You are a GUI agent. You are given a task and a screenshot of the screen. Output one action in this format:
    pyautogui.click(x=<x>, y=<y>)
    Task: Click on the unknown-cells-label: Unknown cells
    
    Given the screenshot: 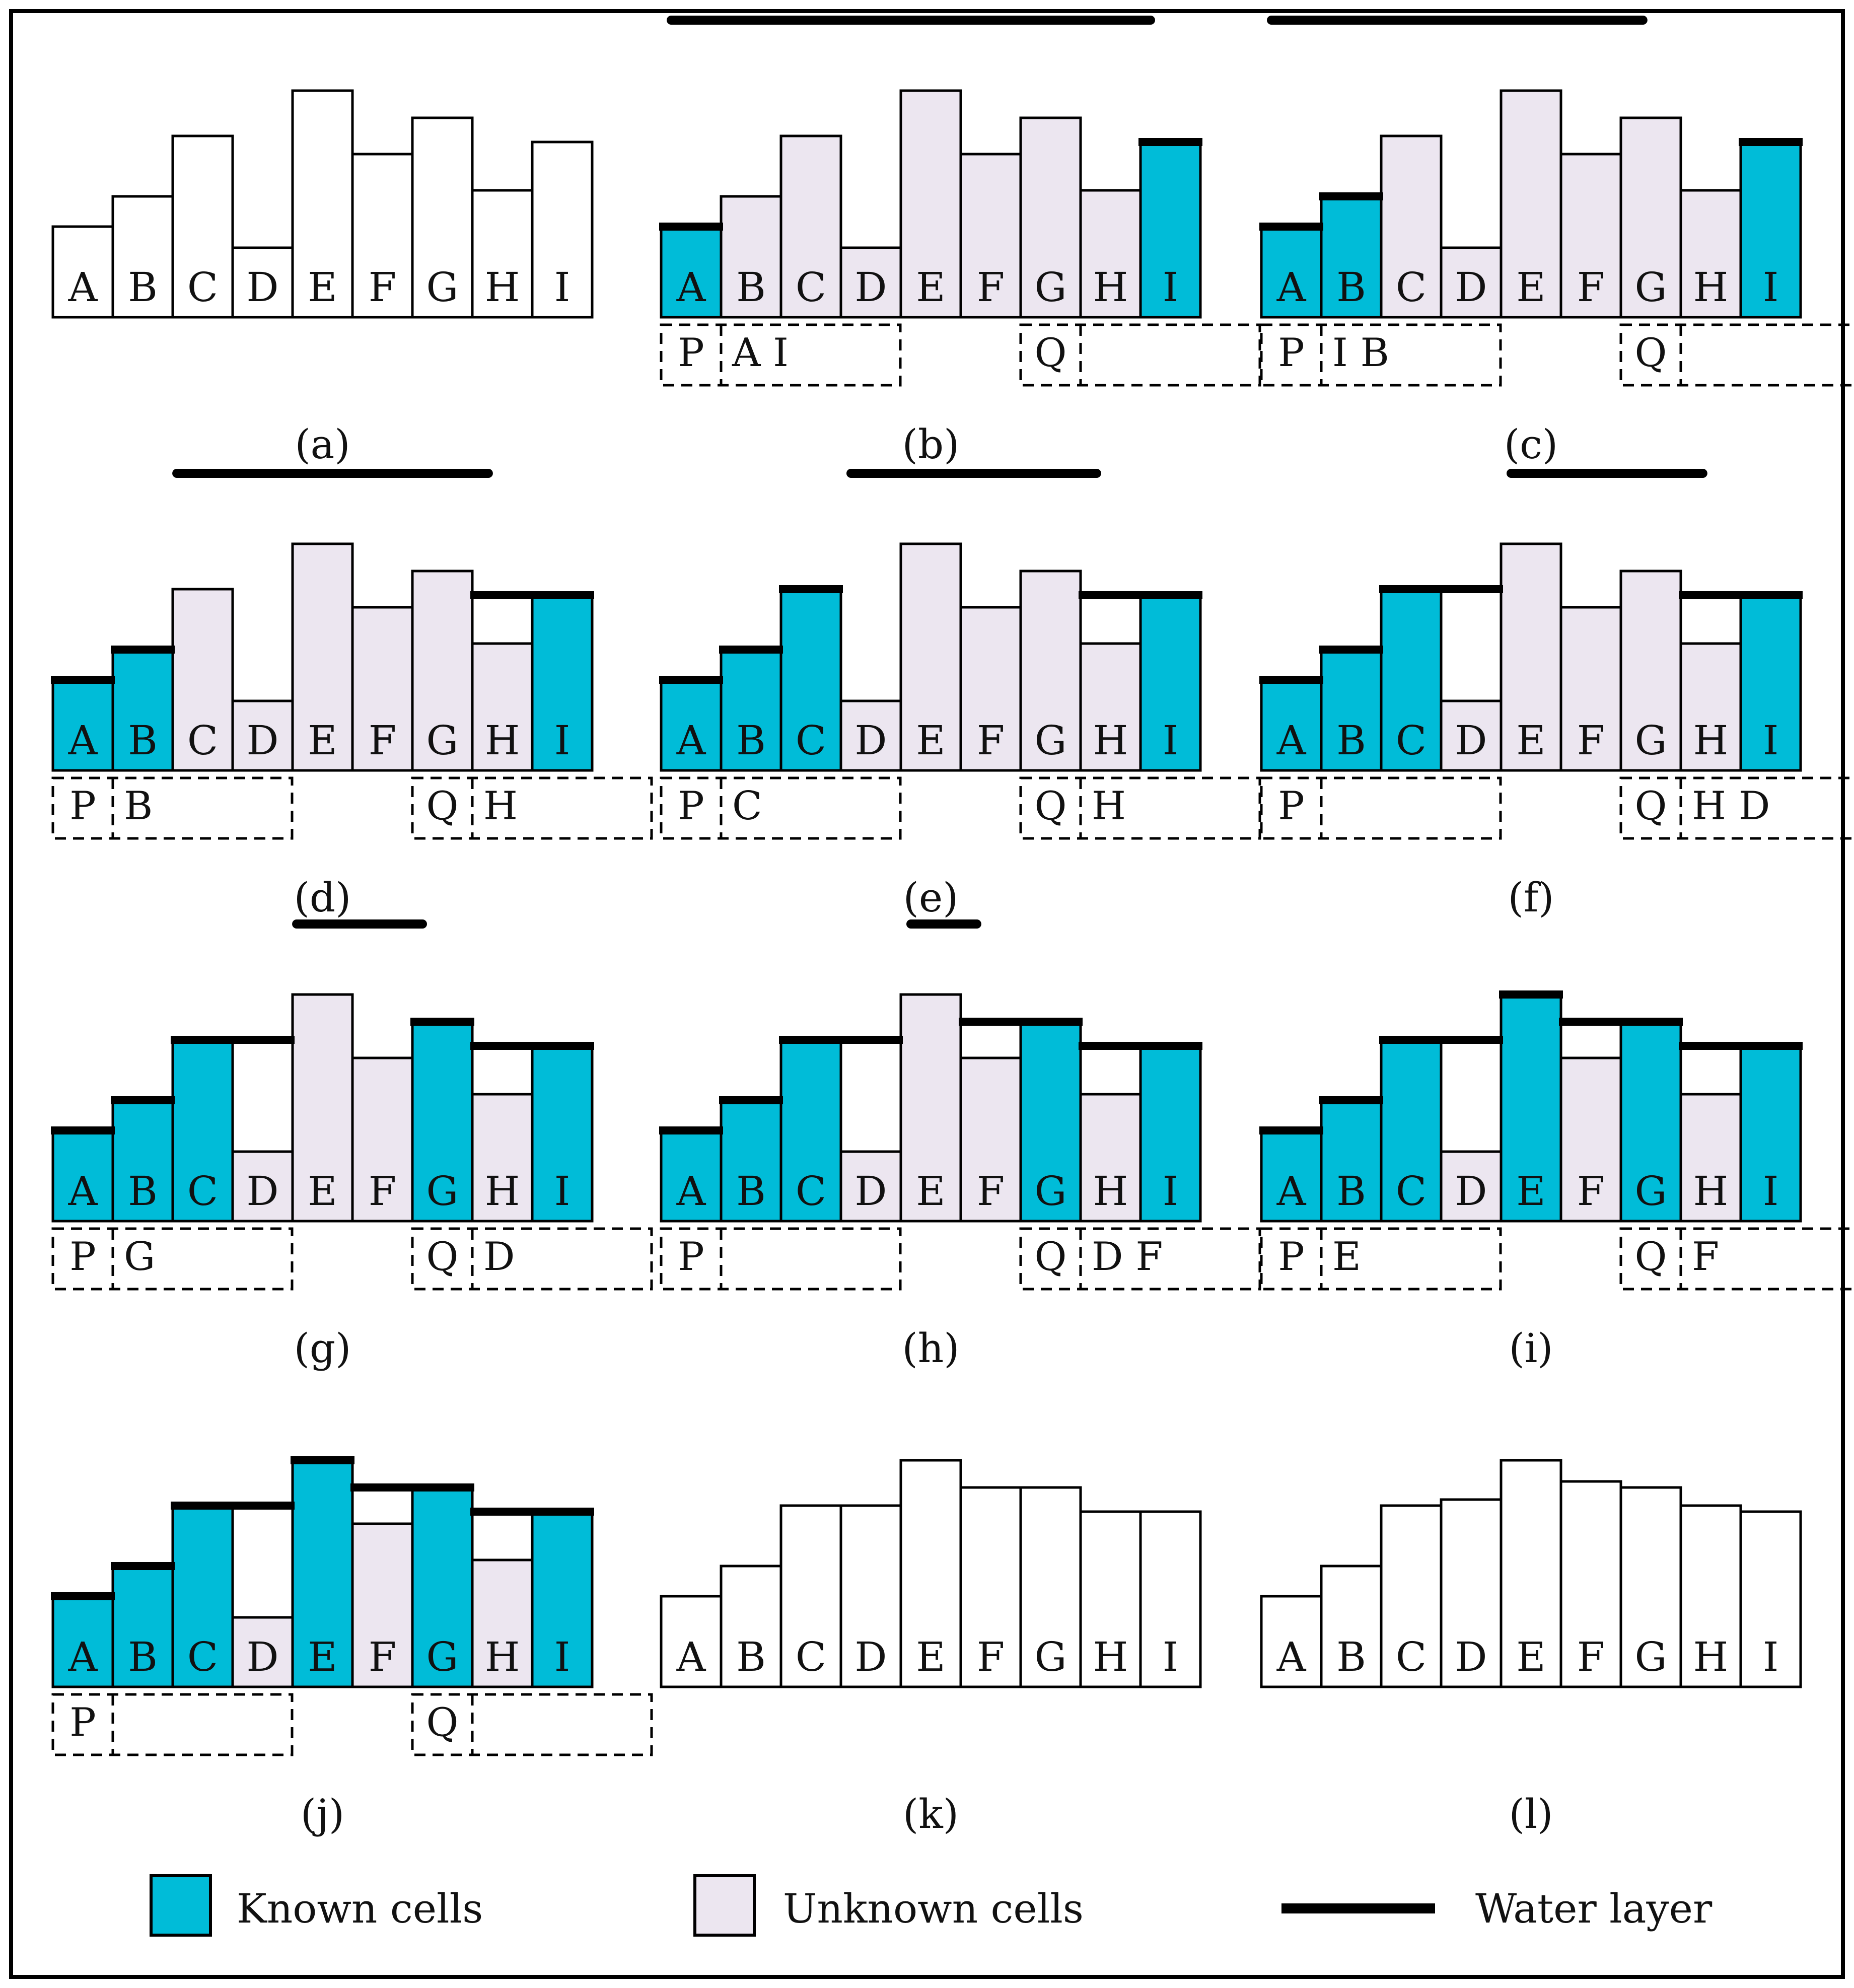 What is the action you would take?
    pyautogui.click(x=933, y=1908)
    